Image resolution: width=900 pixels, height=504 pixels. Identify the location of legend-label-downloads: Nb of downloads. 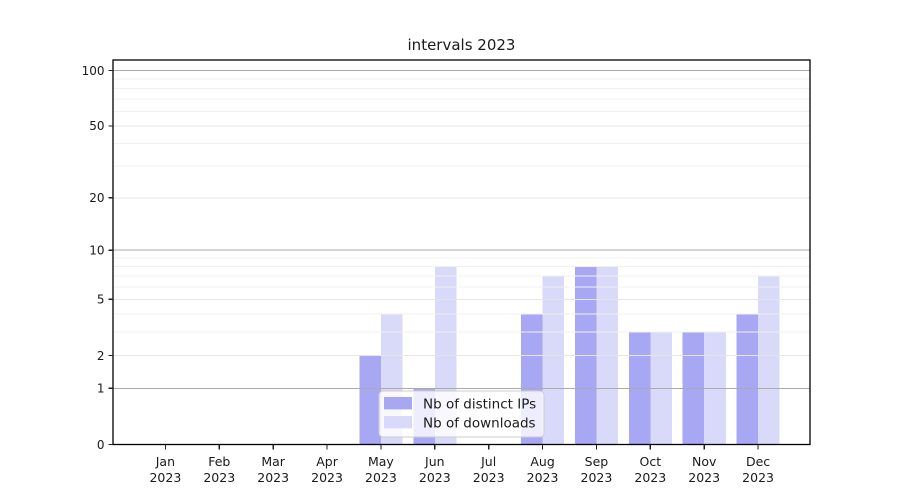
(479, 424).